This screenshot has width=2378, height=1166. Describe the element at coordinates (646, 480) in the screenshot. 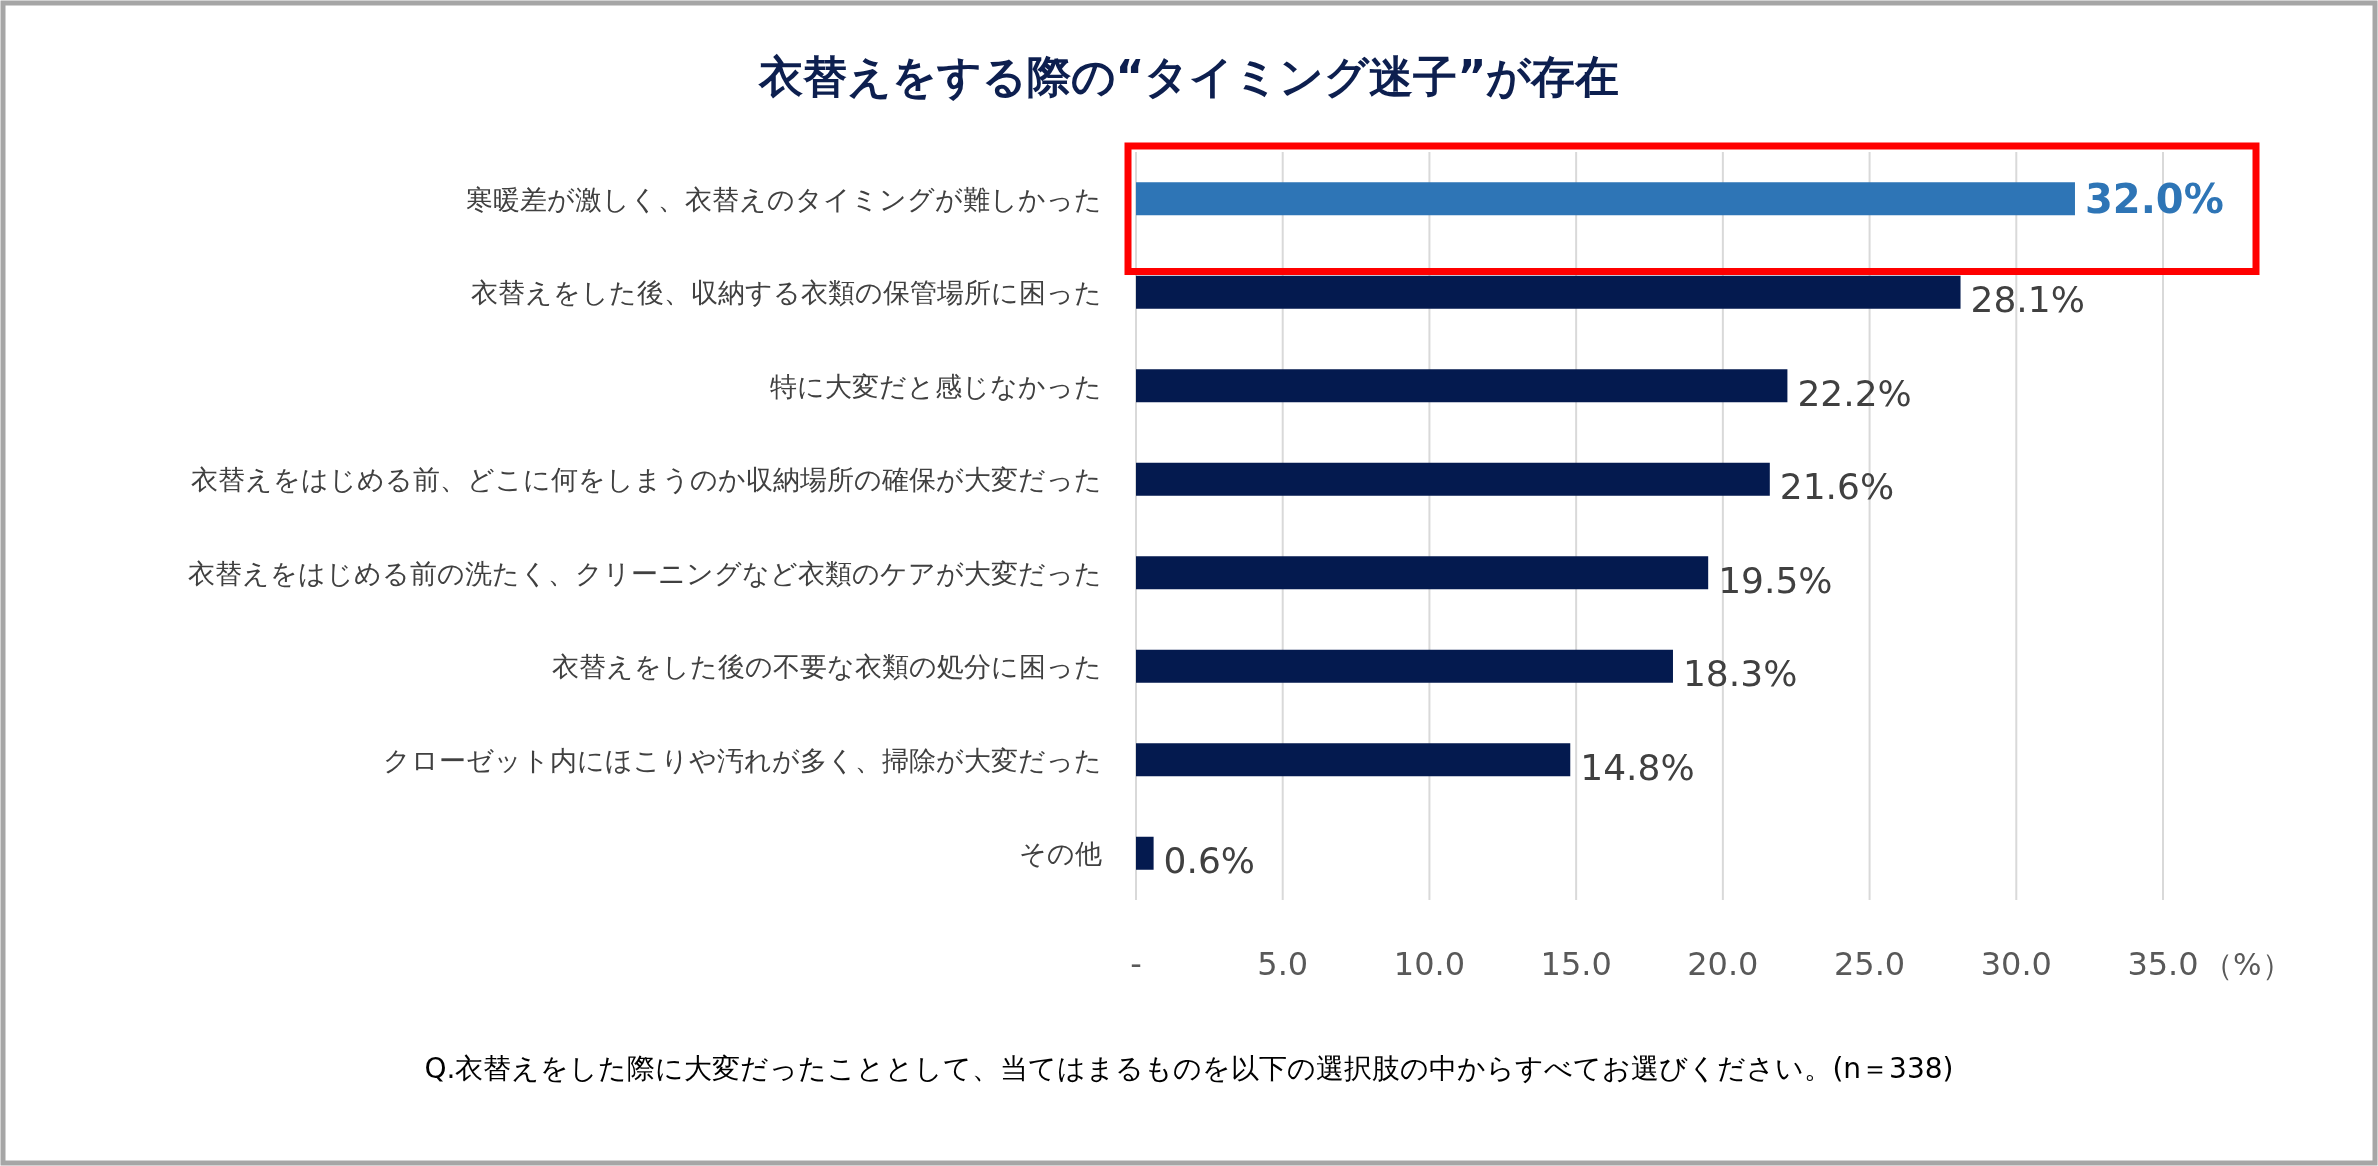

I see `y-tick-label: 衣替えをはじめる前、どこに何をしまうのか収納場所の確保が大変だった` at that location.